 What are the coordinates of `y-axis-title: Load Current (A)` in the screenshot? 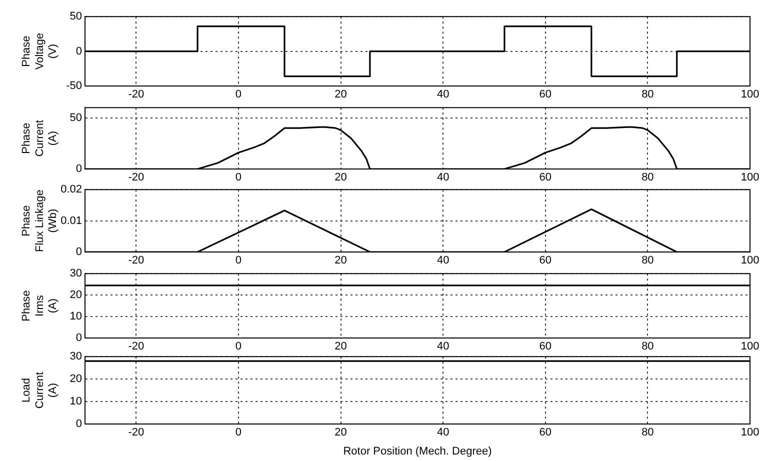 It's located at (40, 390).